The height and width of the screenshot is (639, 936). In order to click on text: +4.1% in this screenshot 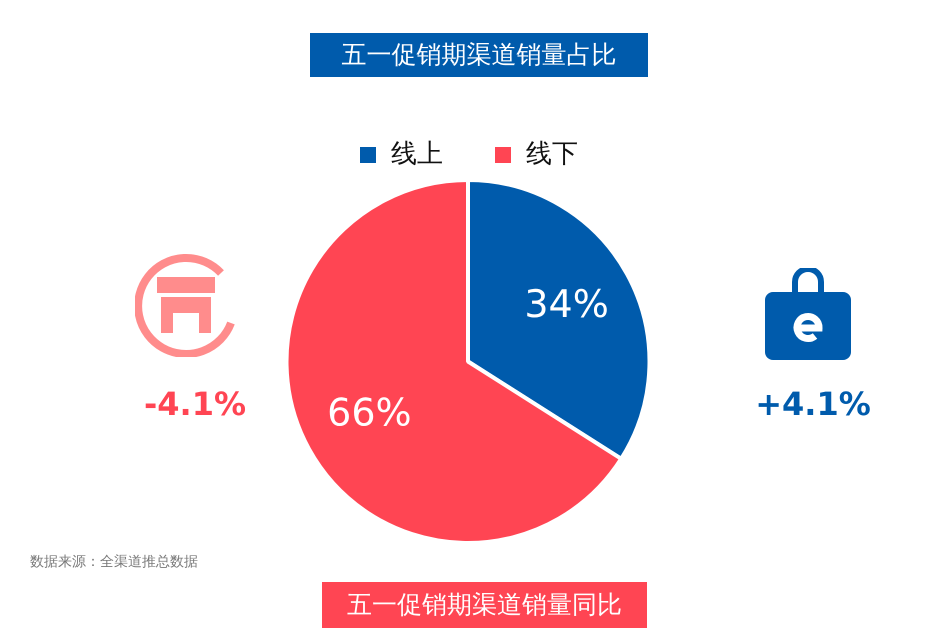, I will do `click(813, 404)`.